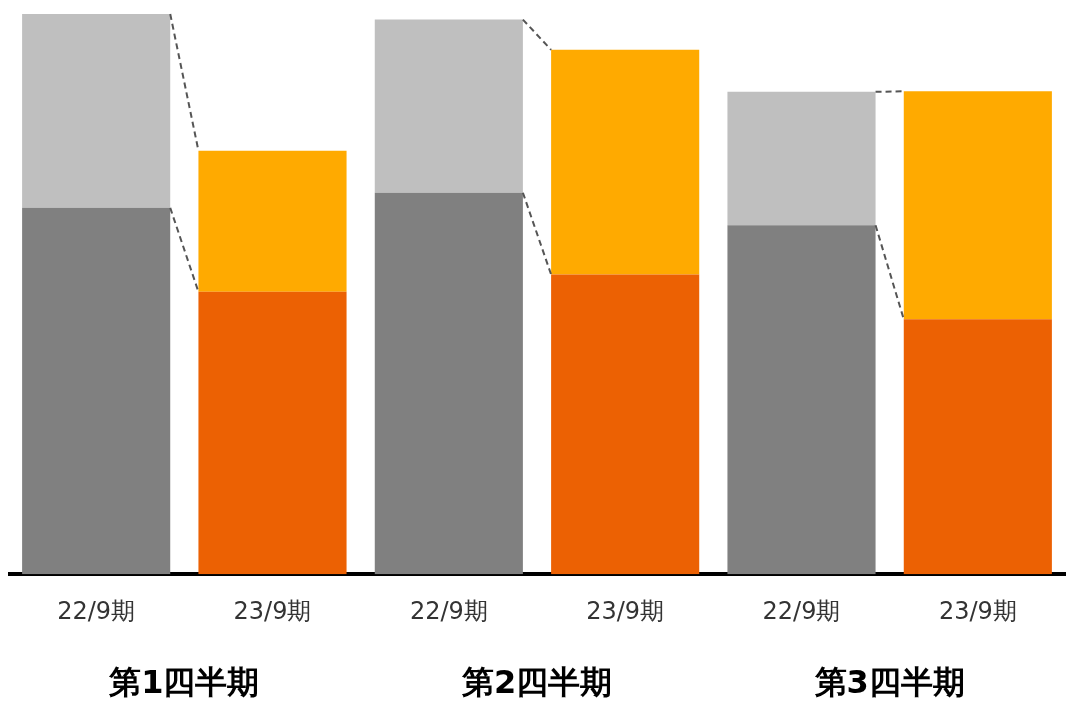 The image size is (1074, 721). What do you see at coordinates (184, 682) in the screenshot?
I see `text: 第1四半期` at bounding box center [184, 682].